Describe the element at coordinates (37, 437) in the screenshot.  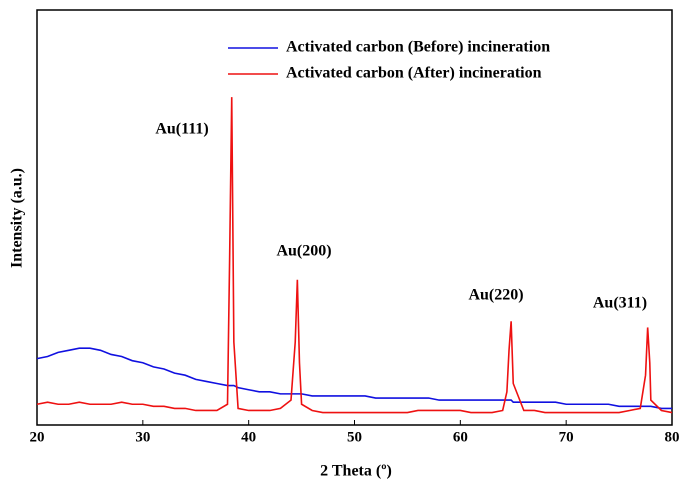
I see `x-tick-label: 20` at that location.